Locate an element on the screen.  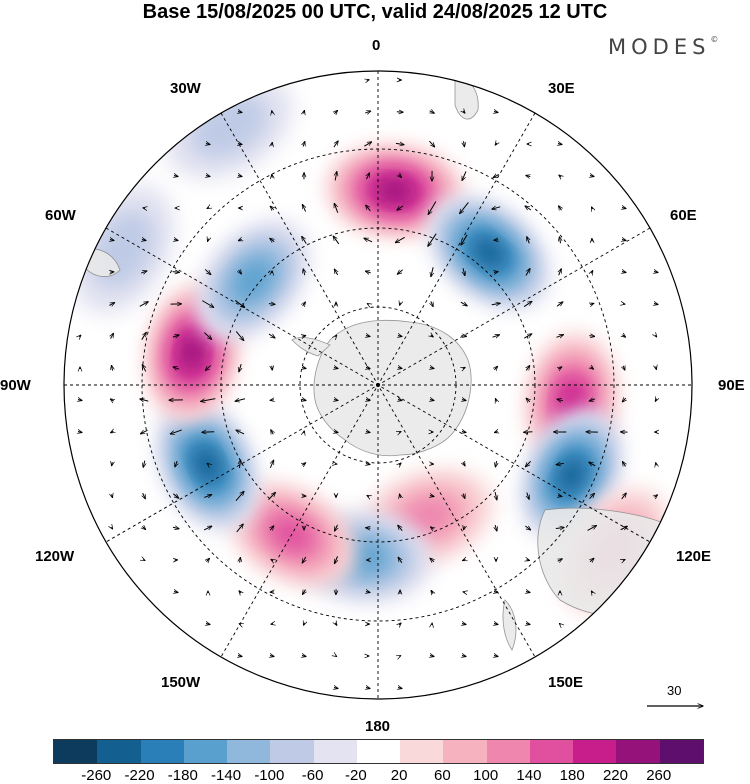
colorbar-tick-label: 180 is located at coordinates (572, 775).